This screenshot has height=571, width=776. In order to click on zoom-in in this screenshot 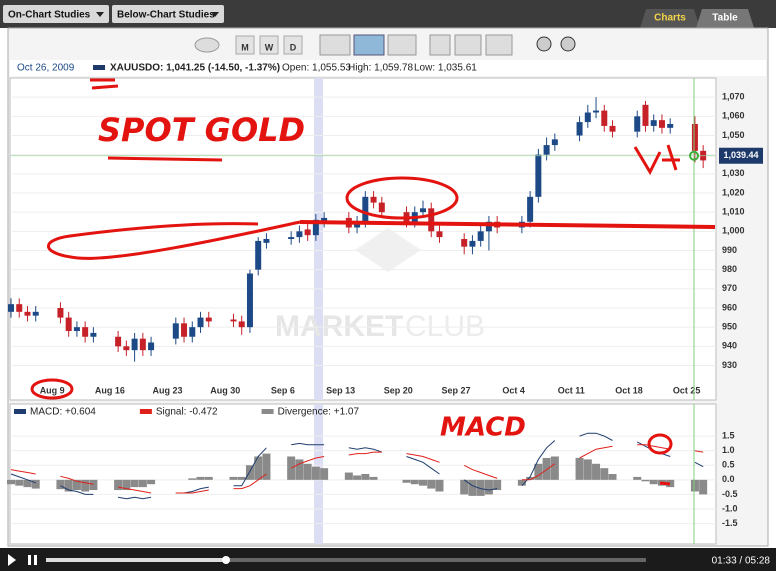, I will do `click(544, 44)`.